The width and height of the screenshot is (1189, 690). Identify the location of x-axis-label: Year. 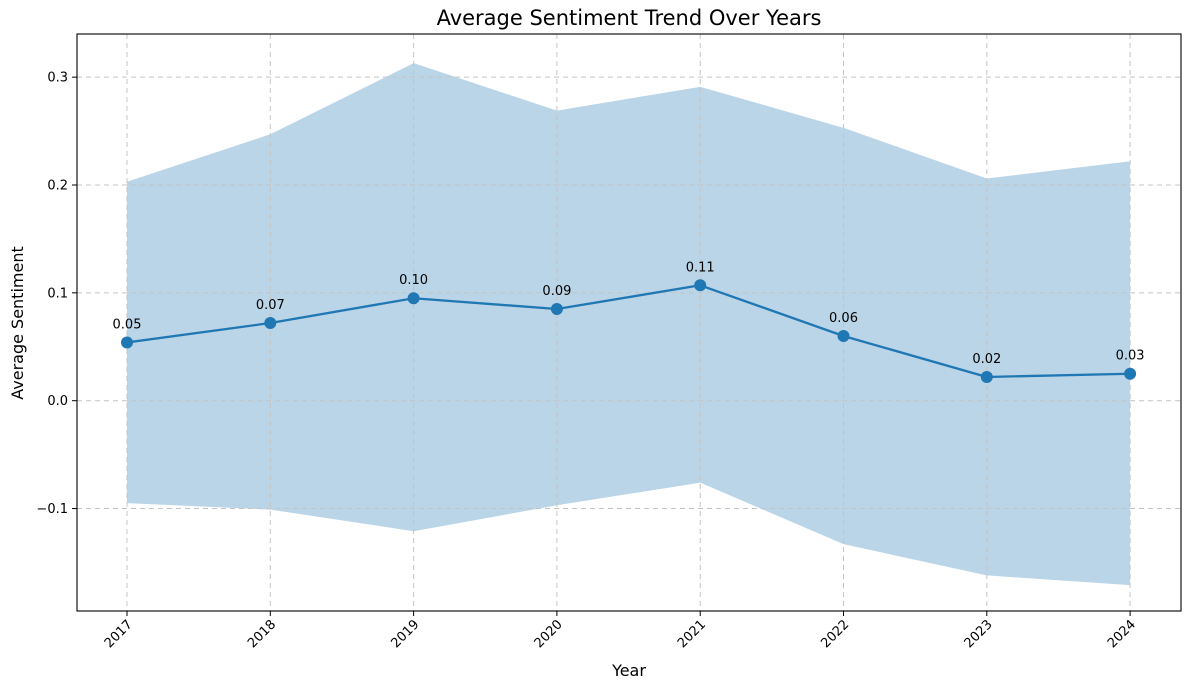
(628, 670).